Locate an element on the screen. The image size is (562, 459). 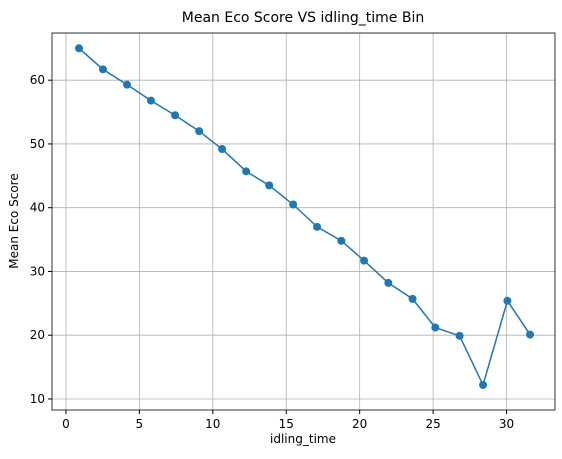
chart-title: Mean Eco Score VS idling_time Bin is located at coordinates (303, 18).